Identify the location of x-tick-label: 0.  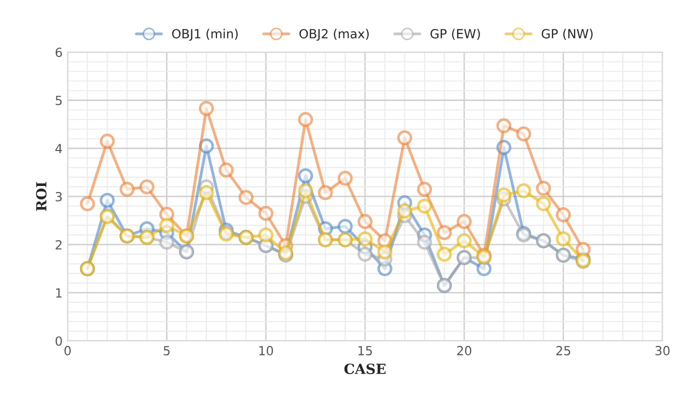
(67, 351).